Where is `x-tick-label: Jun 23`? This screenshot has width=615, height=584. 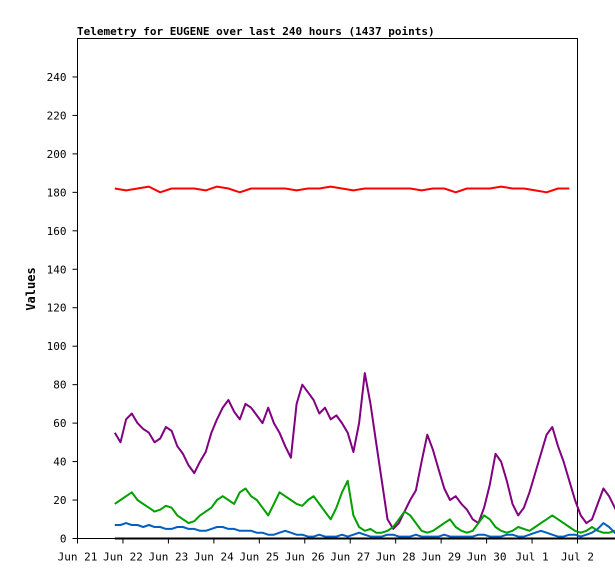
x-tick-label: Jun 23 is located at coordinates (169, 557).